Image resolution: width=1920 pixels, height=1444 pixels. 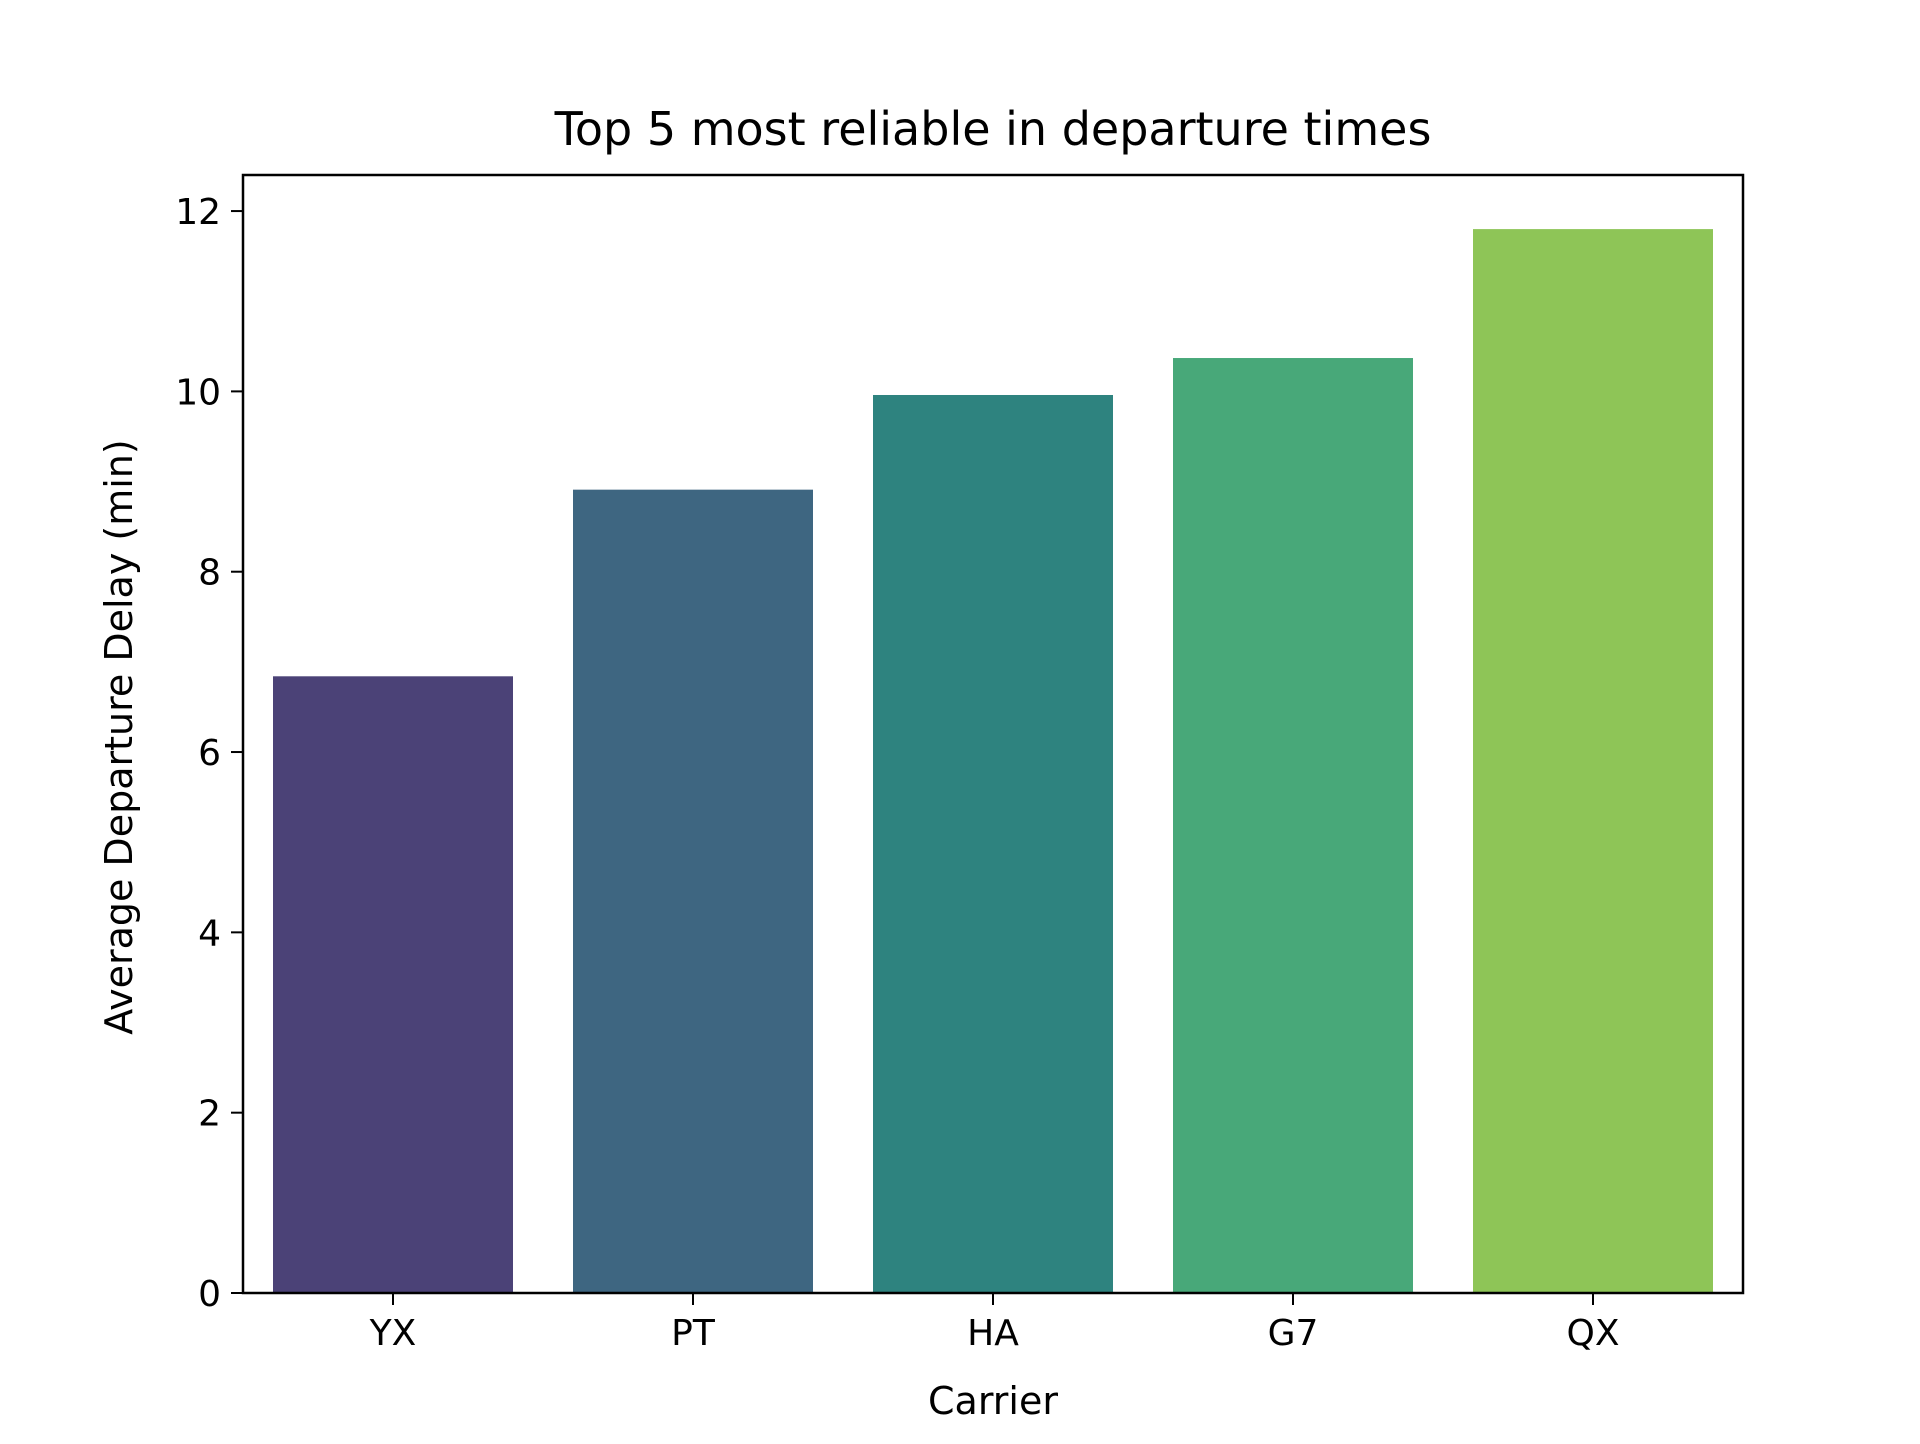 What do you see at coordinates (1593, 1333) in the screenshot?
I see `x-tick-label: QX` at bounding box center [1593, 1333].